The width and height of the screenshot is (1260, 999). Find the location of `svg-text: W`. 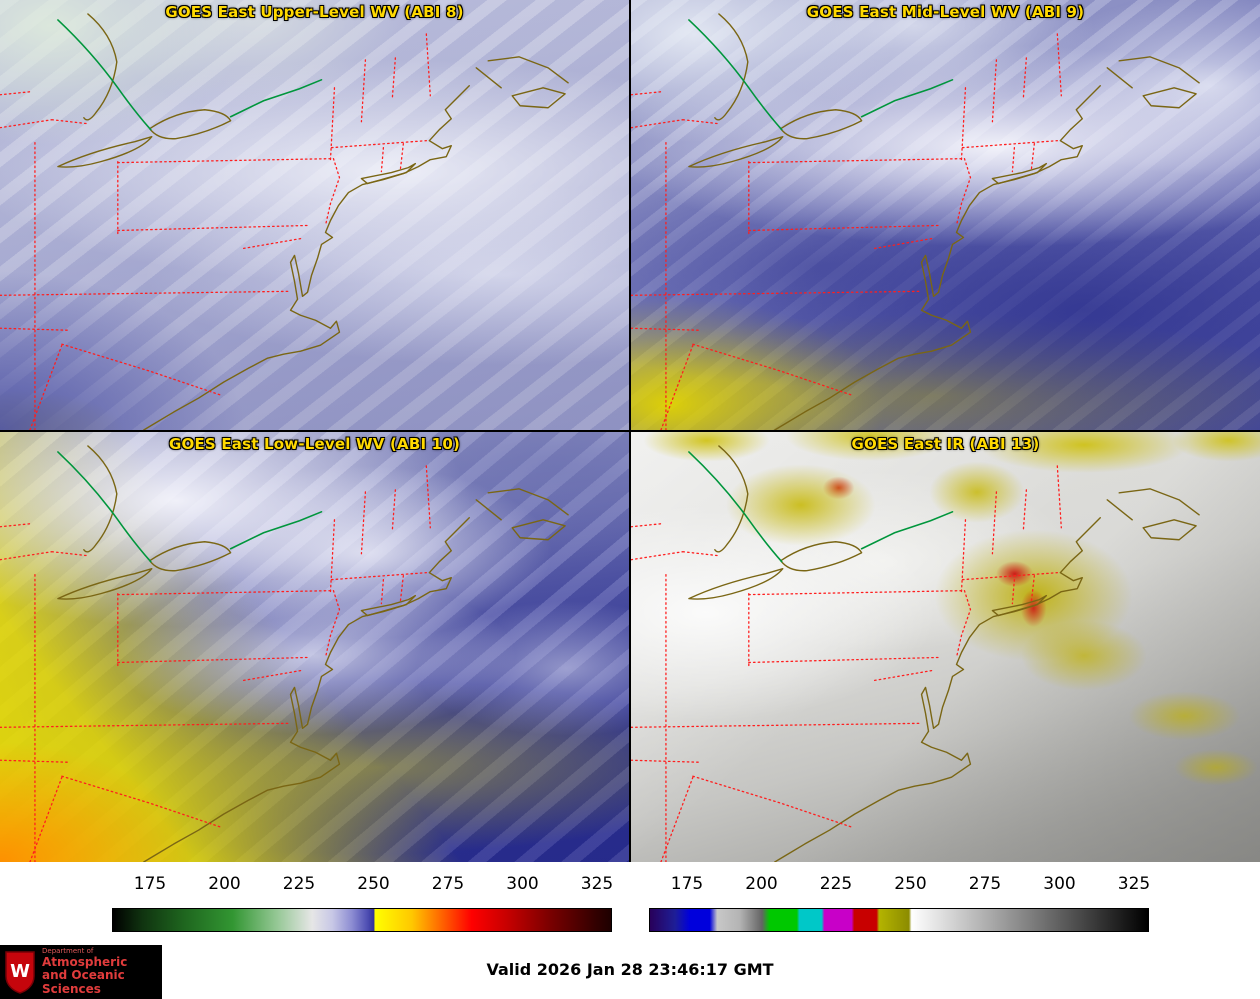

svg-text: W is located at coordinates (20, 971).